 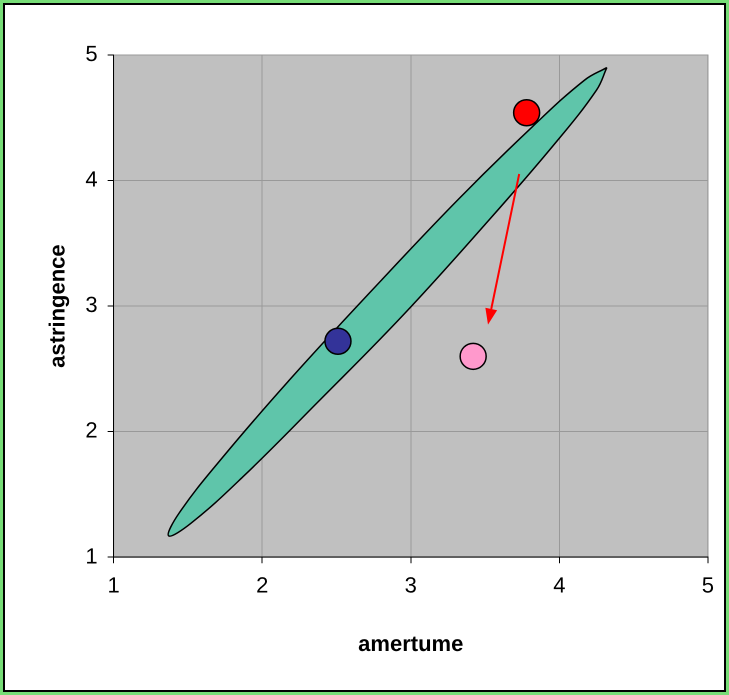 What do you see at coordinates (262, 585) in the screenshot?
I see `x-tick-label: 2` at bounding box center [262, 585].